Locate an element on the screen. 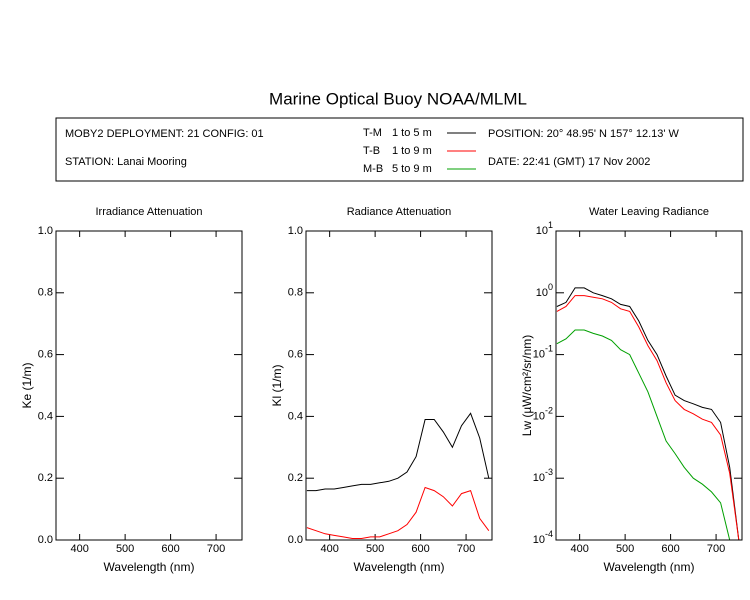 This screenshot has width=750, height=600. y-axis-label: Kl (1/m) is located at coordinates (277, 385).